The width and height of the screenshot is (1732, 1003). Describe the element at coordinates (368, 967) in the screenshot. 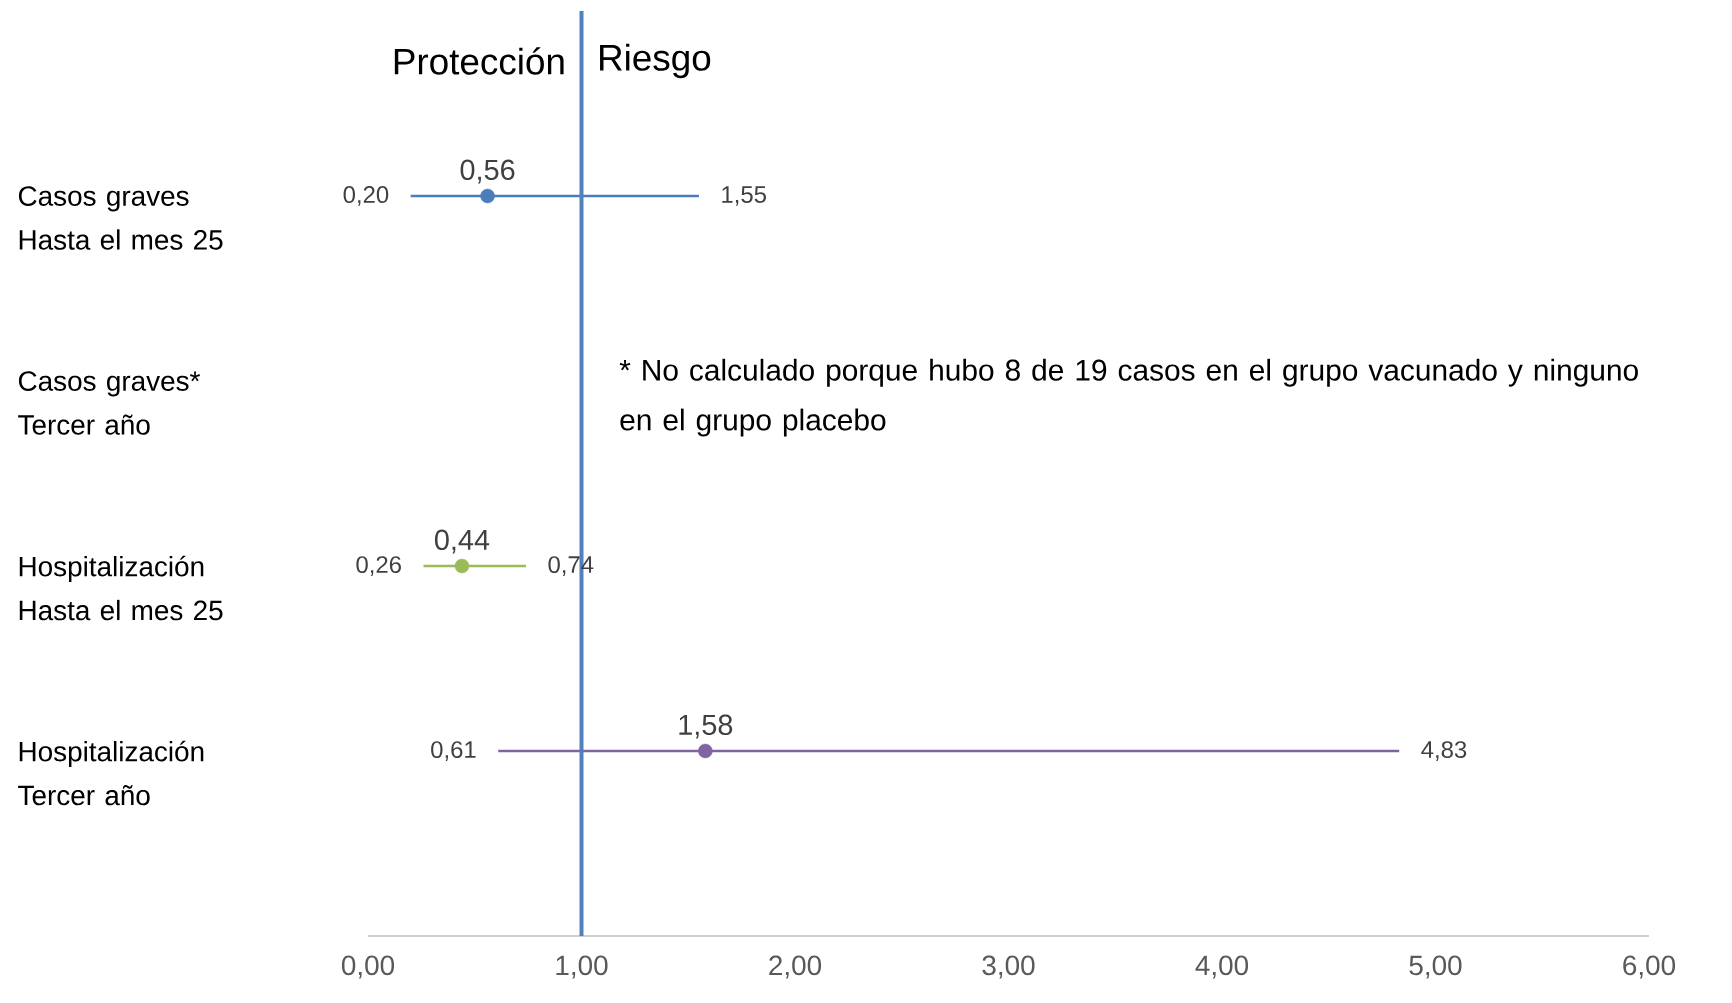

I see `x-tick-label: 0,00` at that location.